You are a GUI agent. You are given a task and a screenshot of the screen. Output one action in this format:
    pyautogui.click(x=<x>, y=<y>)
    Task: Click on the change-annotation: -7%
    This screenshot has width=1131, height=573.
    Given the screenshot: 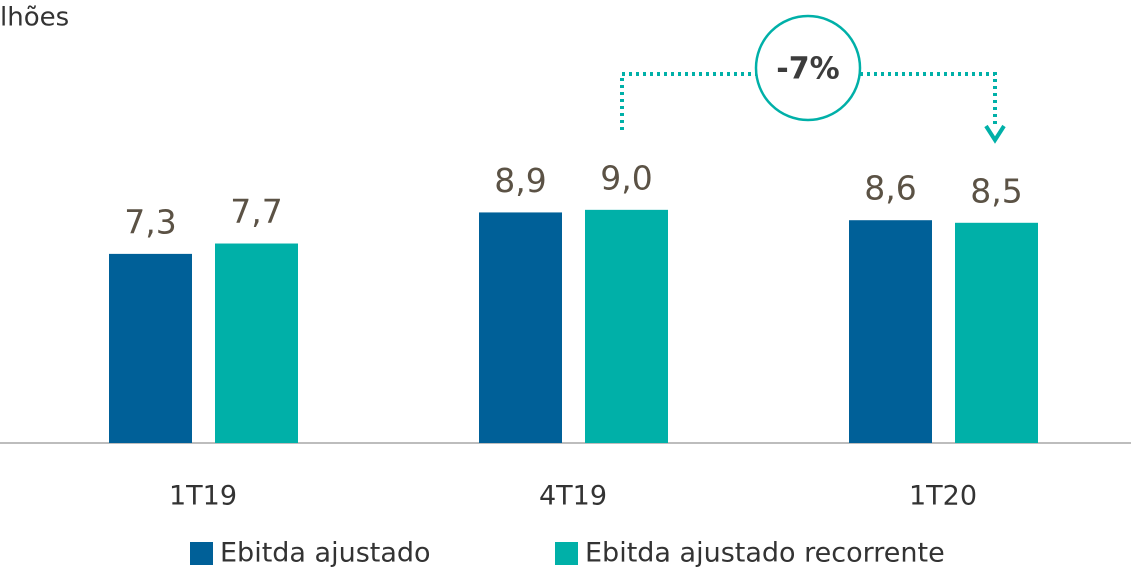 What is the action you would take?
    pyautogui.click(x=813, y=79)
    